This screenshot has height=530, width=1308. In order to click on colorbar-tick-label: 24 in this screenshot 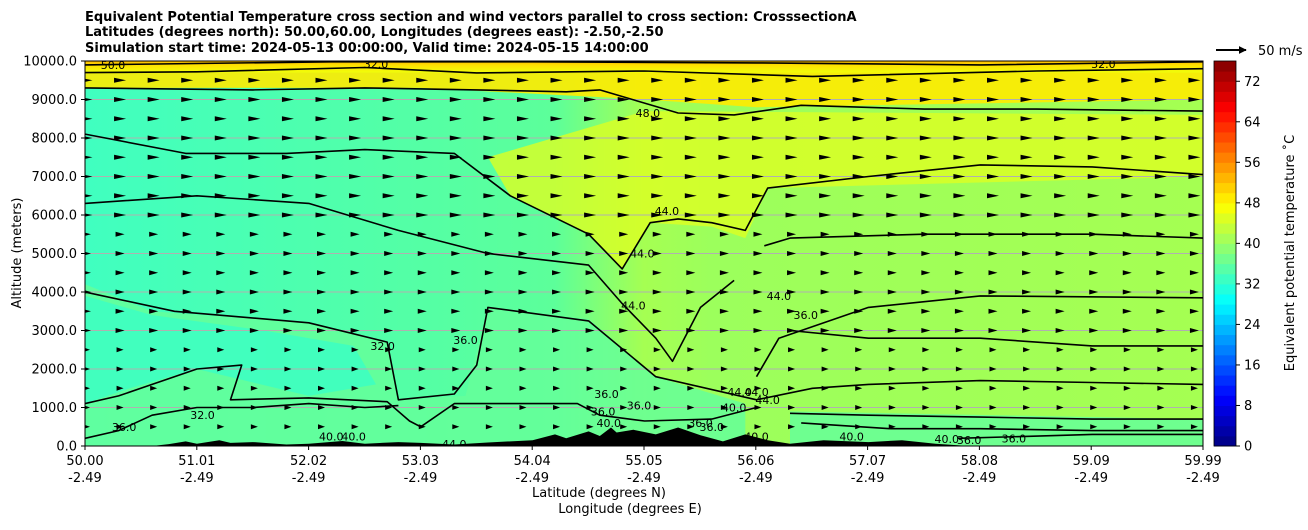, I will do `click(1252, 325)`.